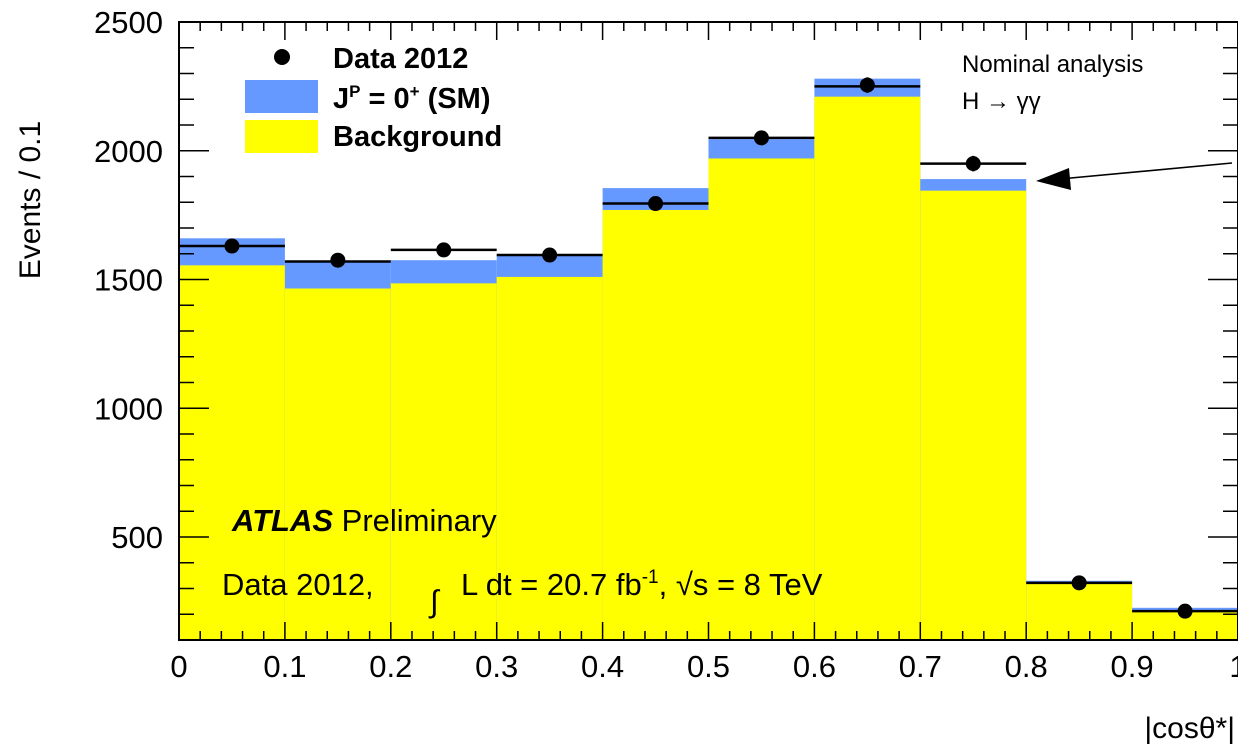  Describe the element at coordinates (281, 96) in the screenshot. I see `legend-signal-swatch` at that location.